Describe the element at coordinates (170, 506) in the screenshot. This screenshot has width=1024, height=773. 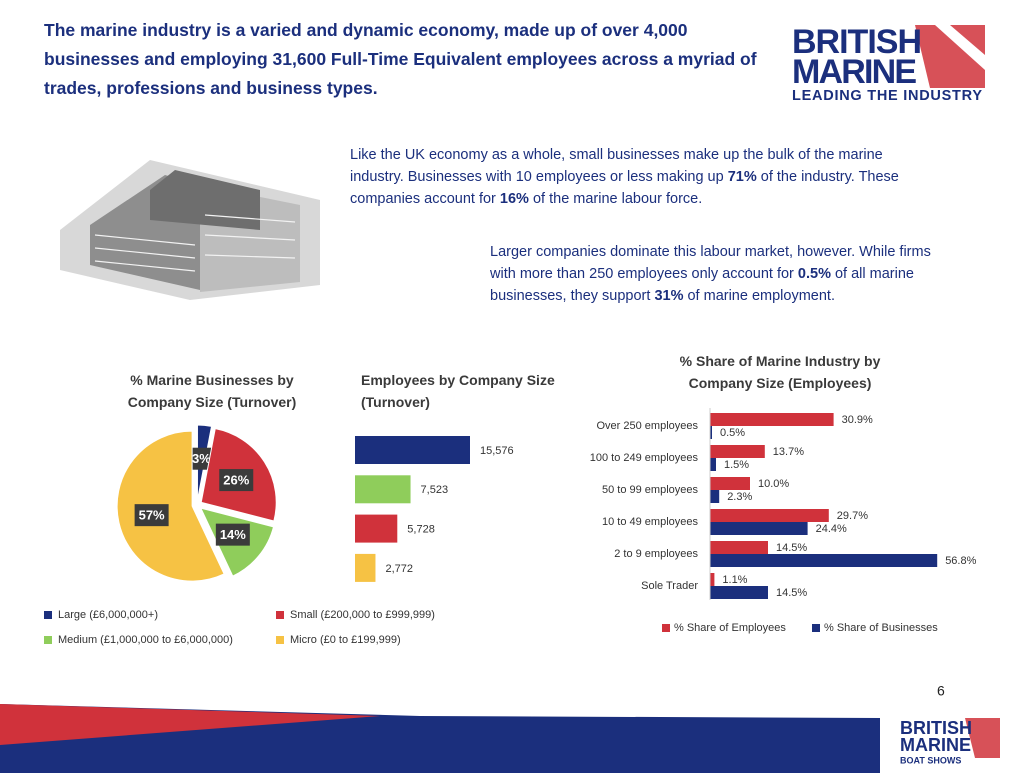
I see `pie-slice` at that location.